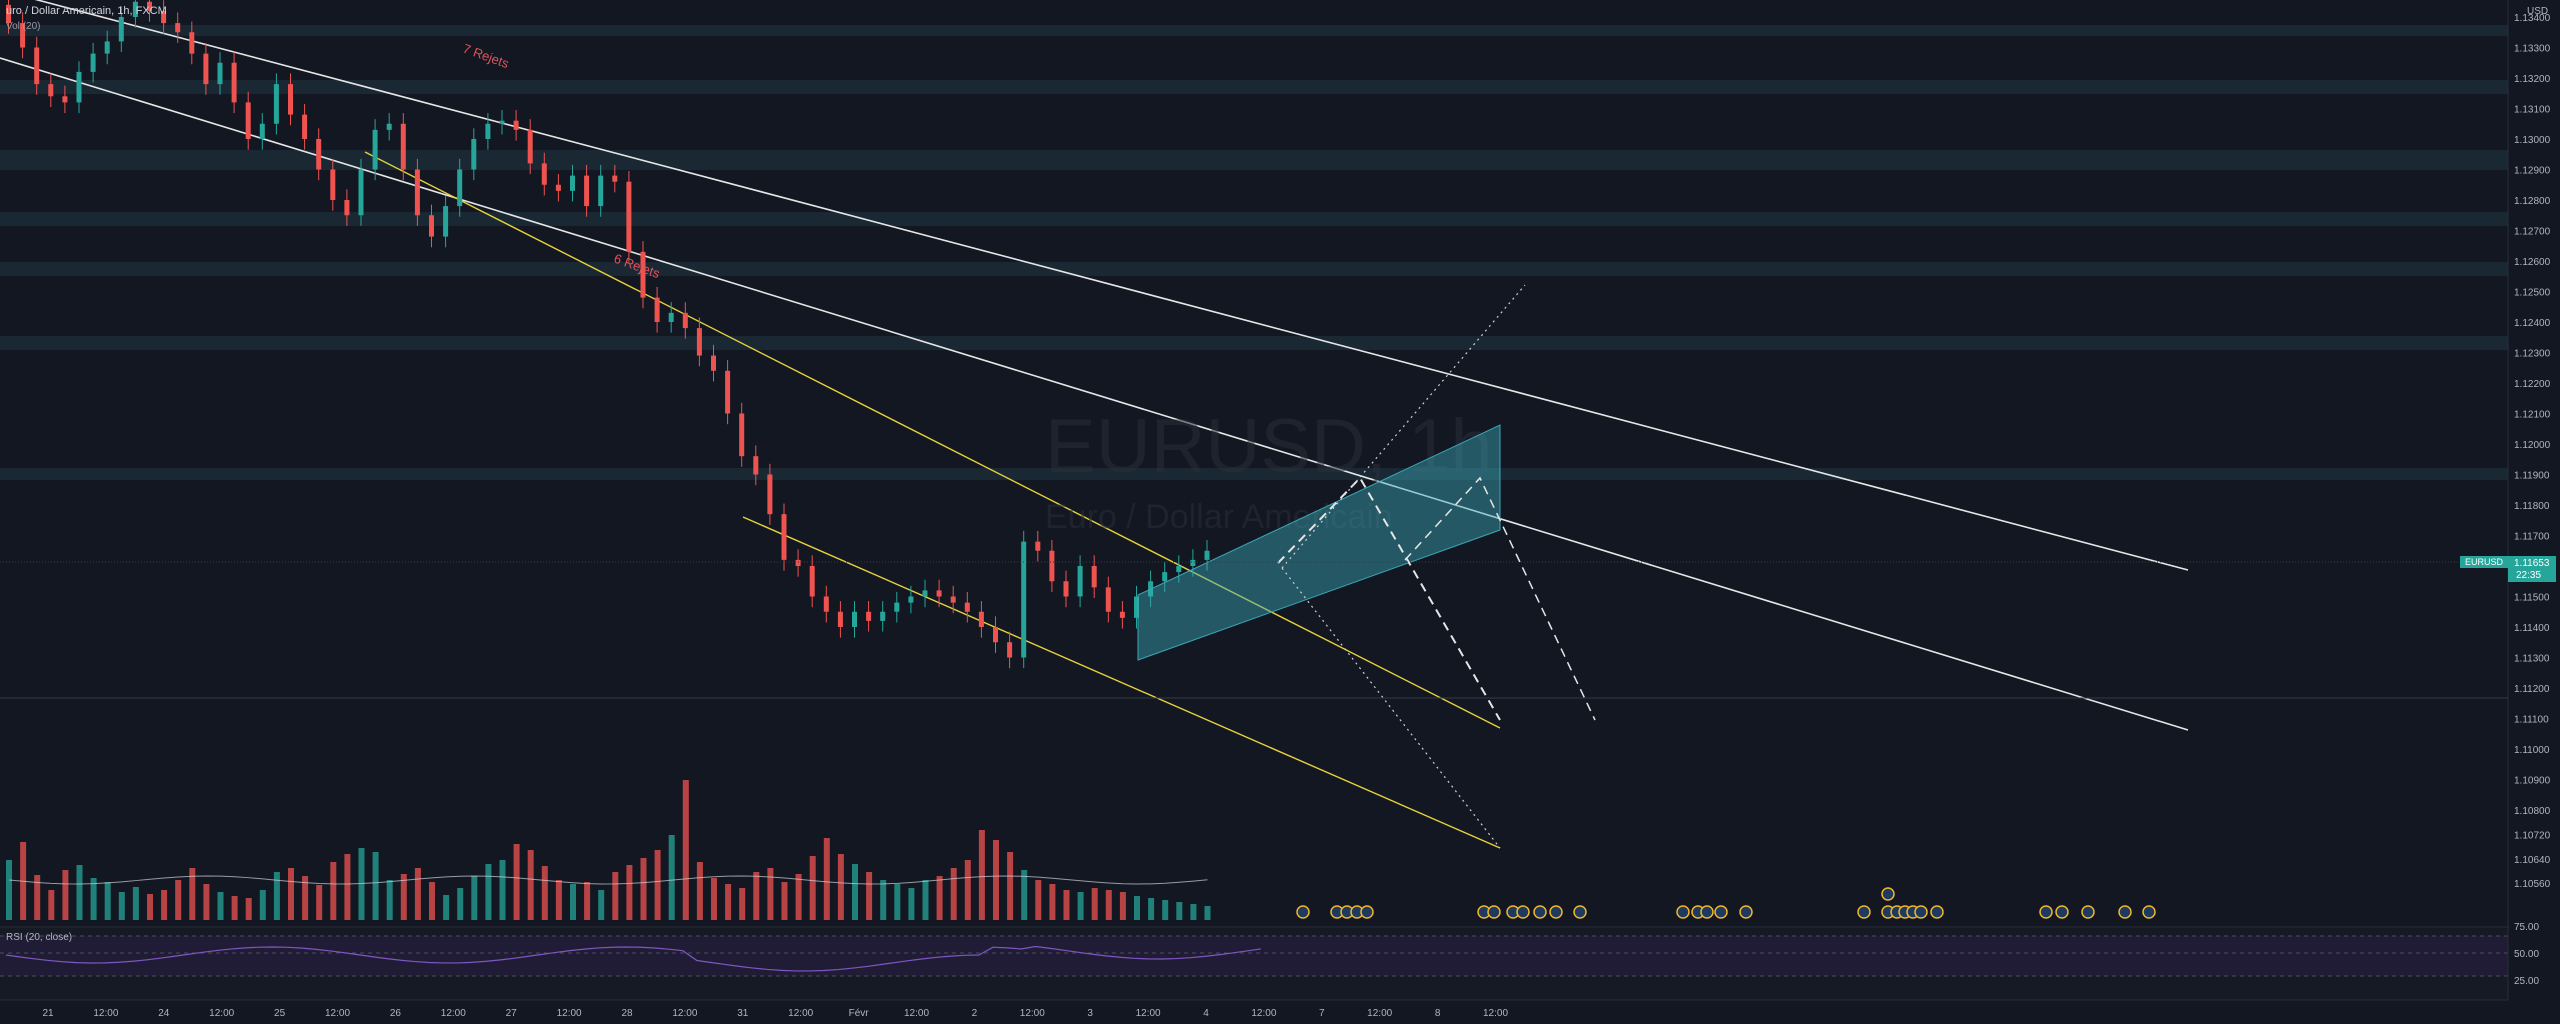  What do you see at coordinates (2532, 476) in the screenshot?
I see `price-tick: 1.11900` at bounding box center [2532, 476].